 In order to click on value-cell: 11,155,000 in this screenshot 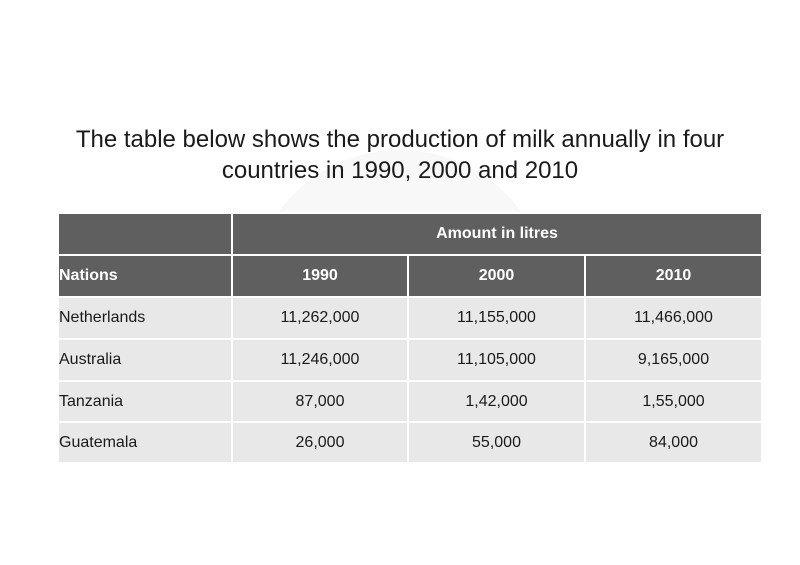, I will do `click(496, 318)`.